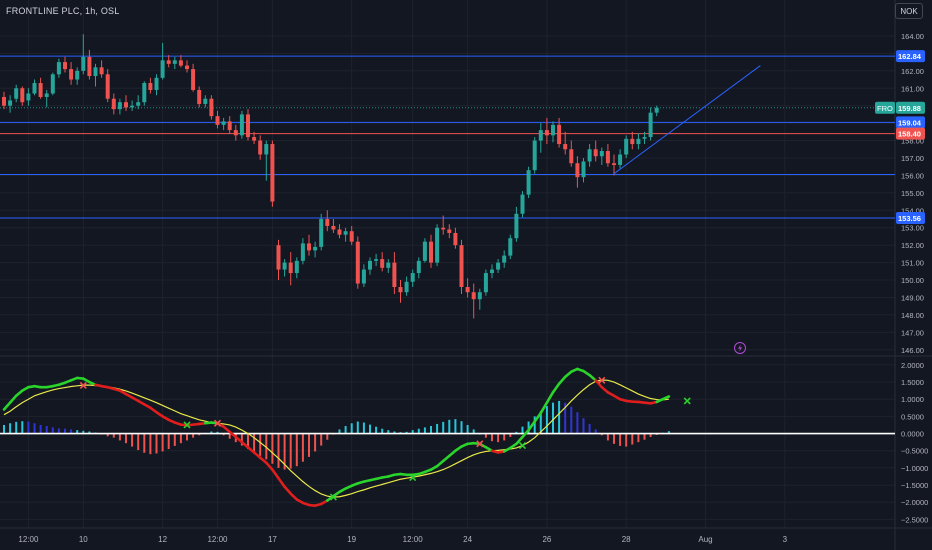 This screenshot has width=932, height=550. Describe the element at coordinates (63, 11) in the screenshot. I see `symbol-title: FRONTLINE PLC, 1h, OSL` at that location.